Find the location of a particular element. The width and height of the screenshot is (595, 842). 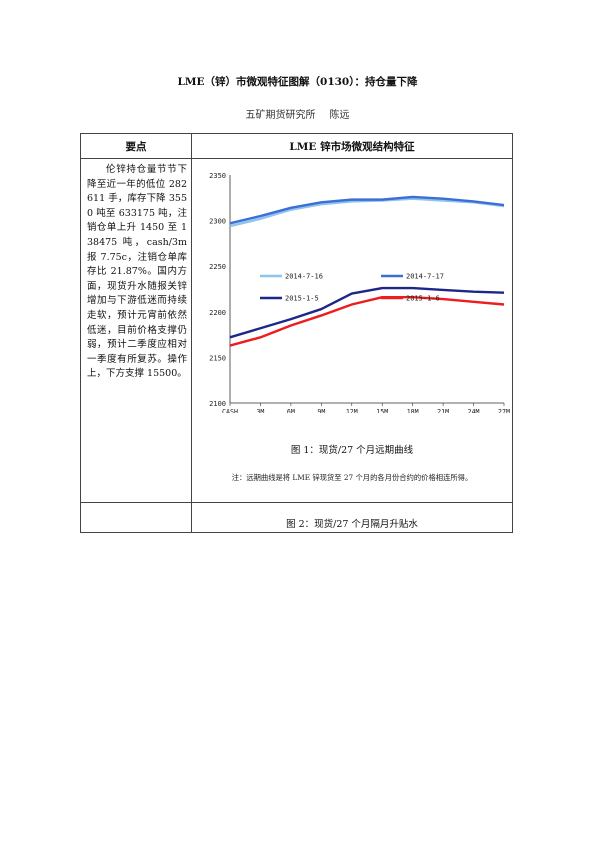

x-tick-label: 21M is located at coordinates (443, 410).